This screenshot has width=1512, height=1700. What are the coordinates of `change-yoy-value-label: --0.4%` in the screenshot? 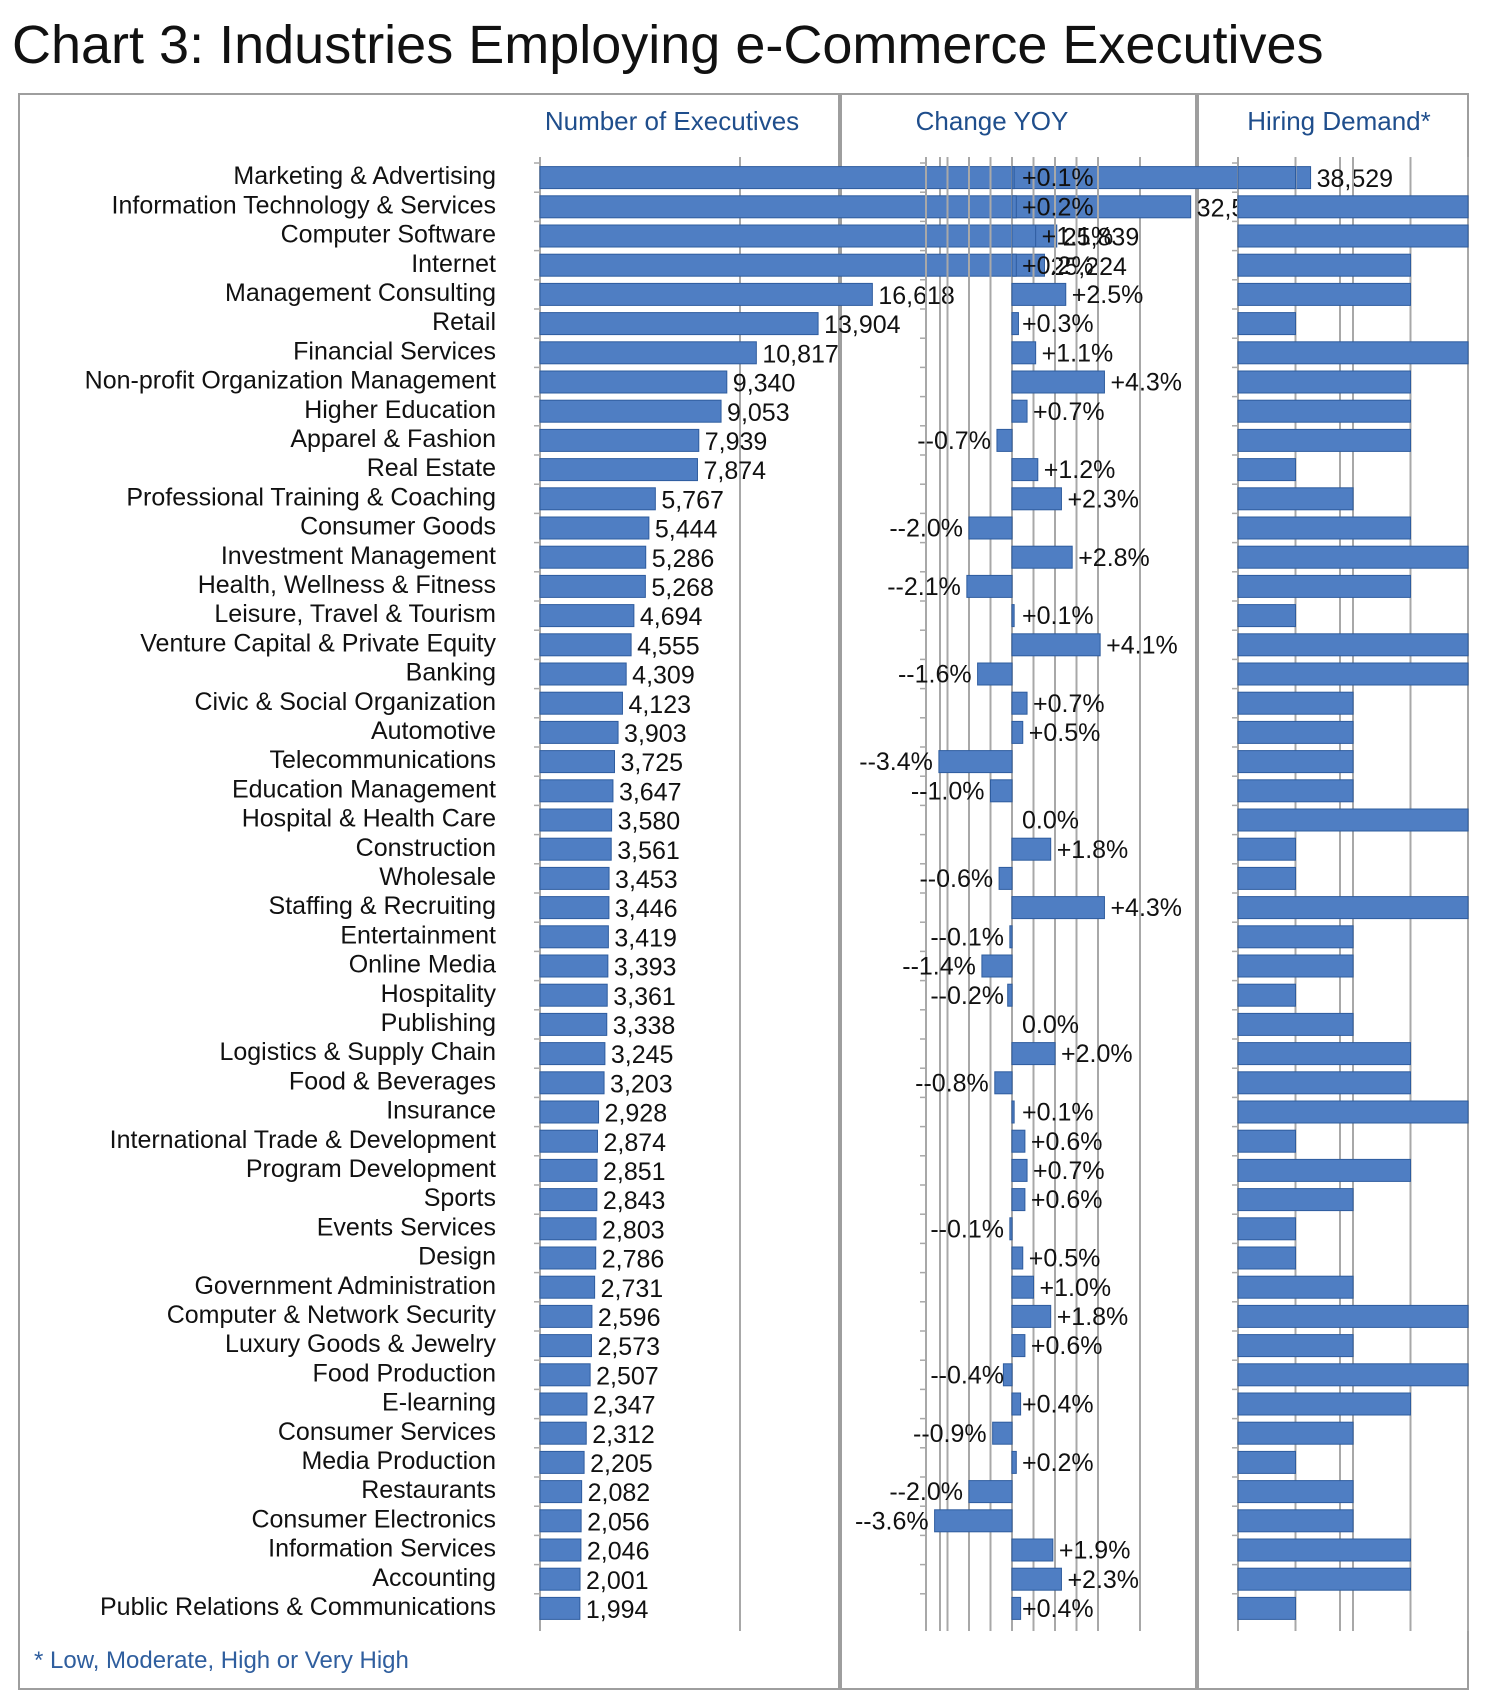 It's located at (967, 1375).